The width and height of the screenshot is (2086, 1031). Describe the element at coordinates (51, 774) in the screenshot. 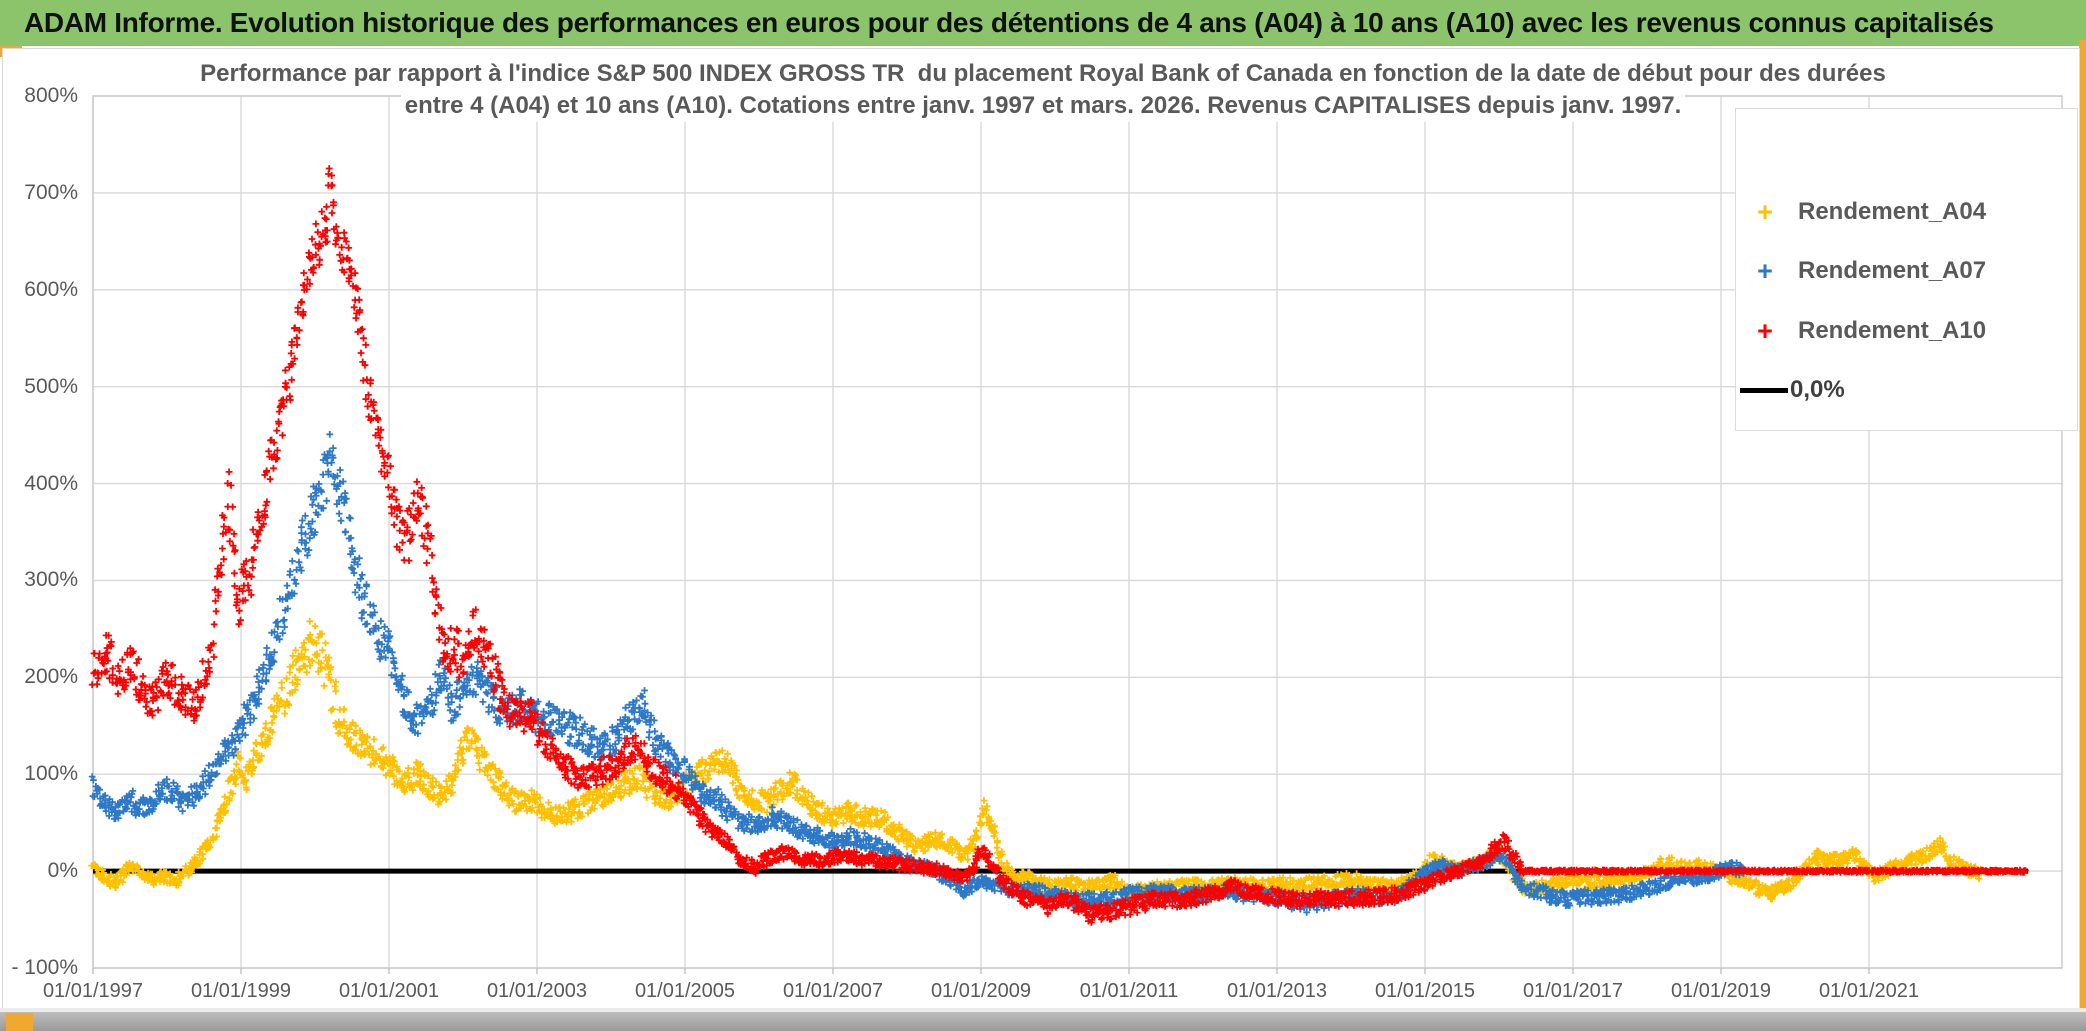

I see `y-tick-label: 100%` at that location.